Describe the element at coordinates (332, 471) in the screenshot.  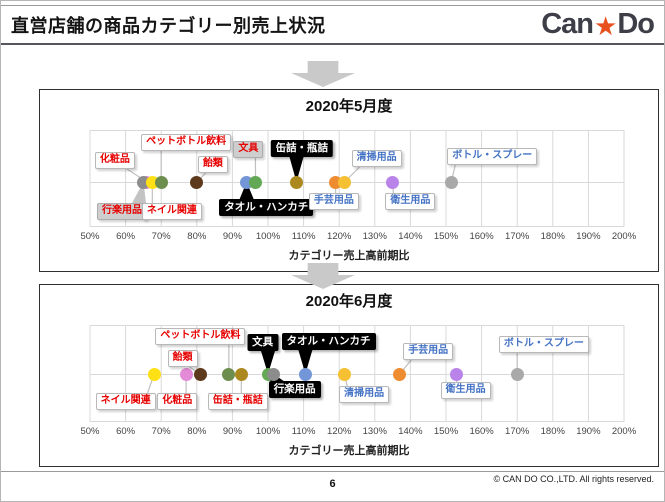
I see `footer-divider` at that location.